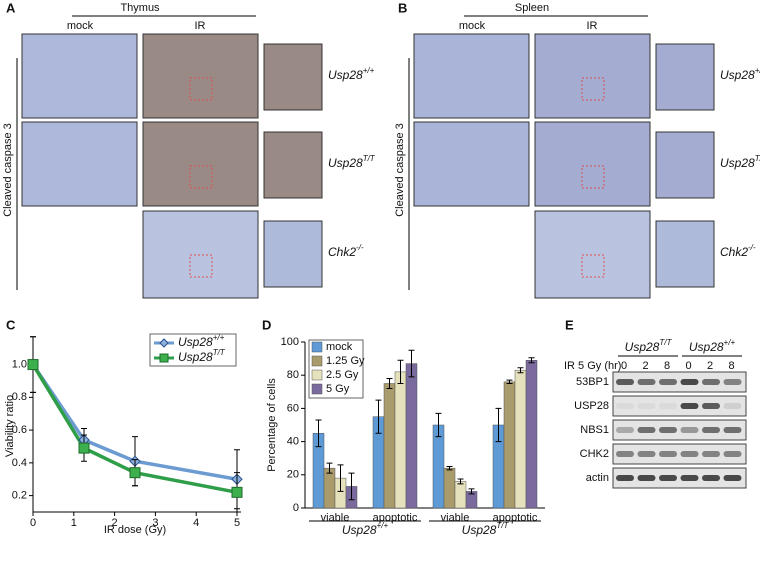  I want to click on x-tick-label: 4, so click(196, 523).